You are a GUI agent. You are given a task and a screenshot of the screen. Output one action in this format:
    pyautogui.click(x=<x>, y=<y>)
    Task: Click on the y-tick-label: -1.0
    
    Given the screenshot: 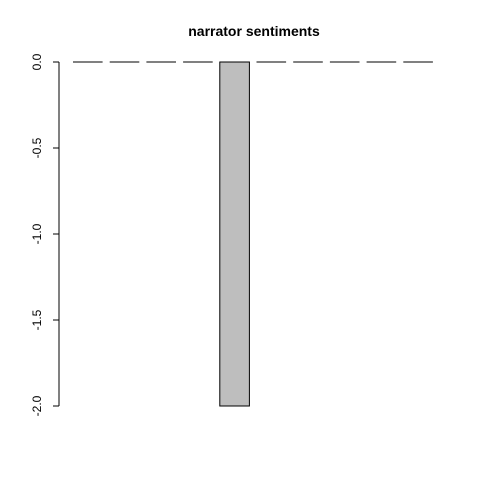 What is the action you would take?
    pyautogui.click(x=37, y=233)
    